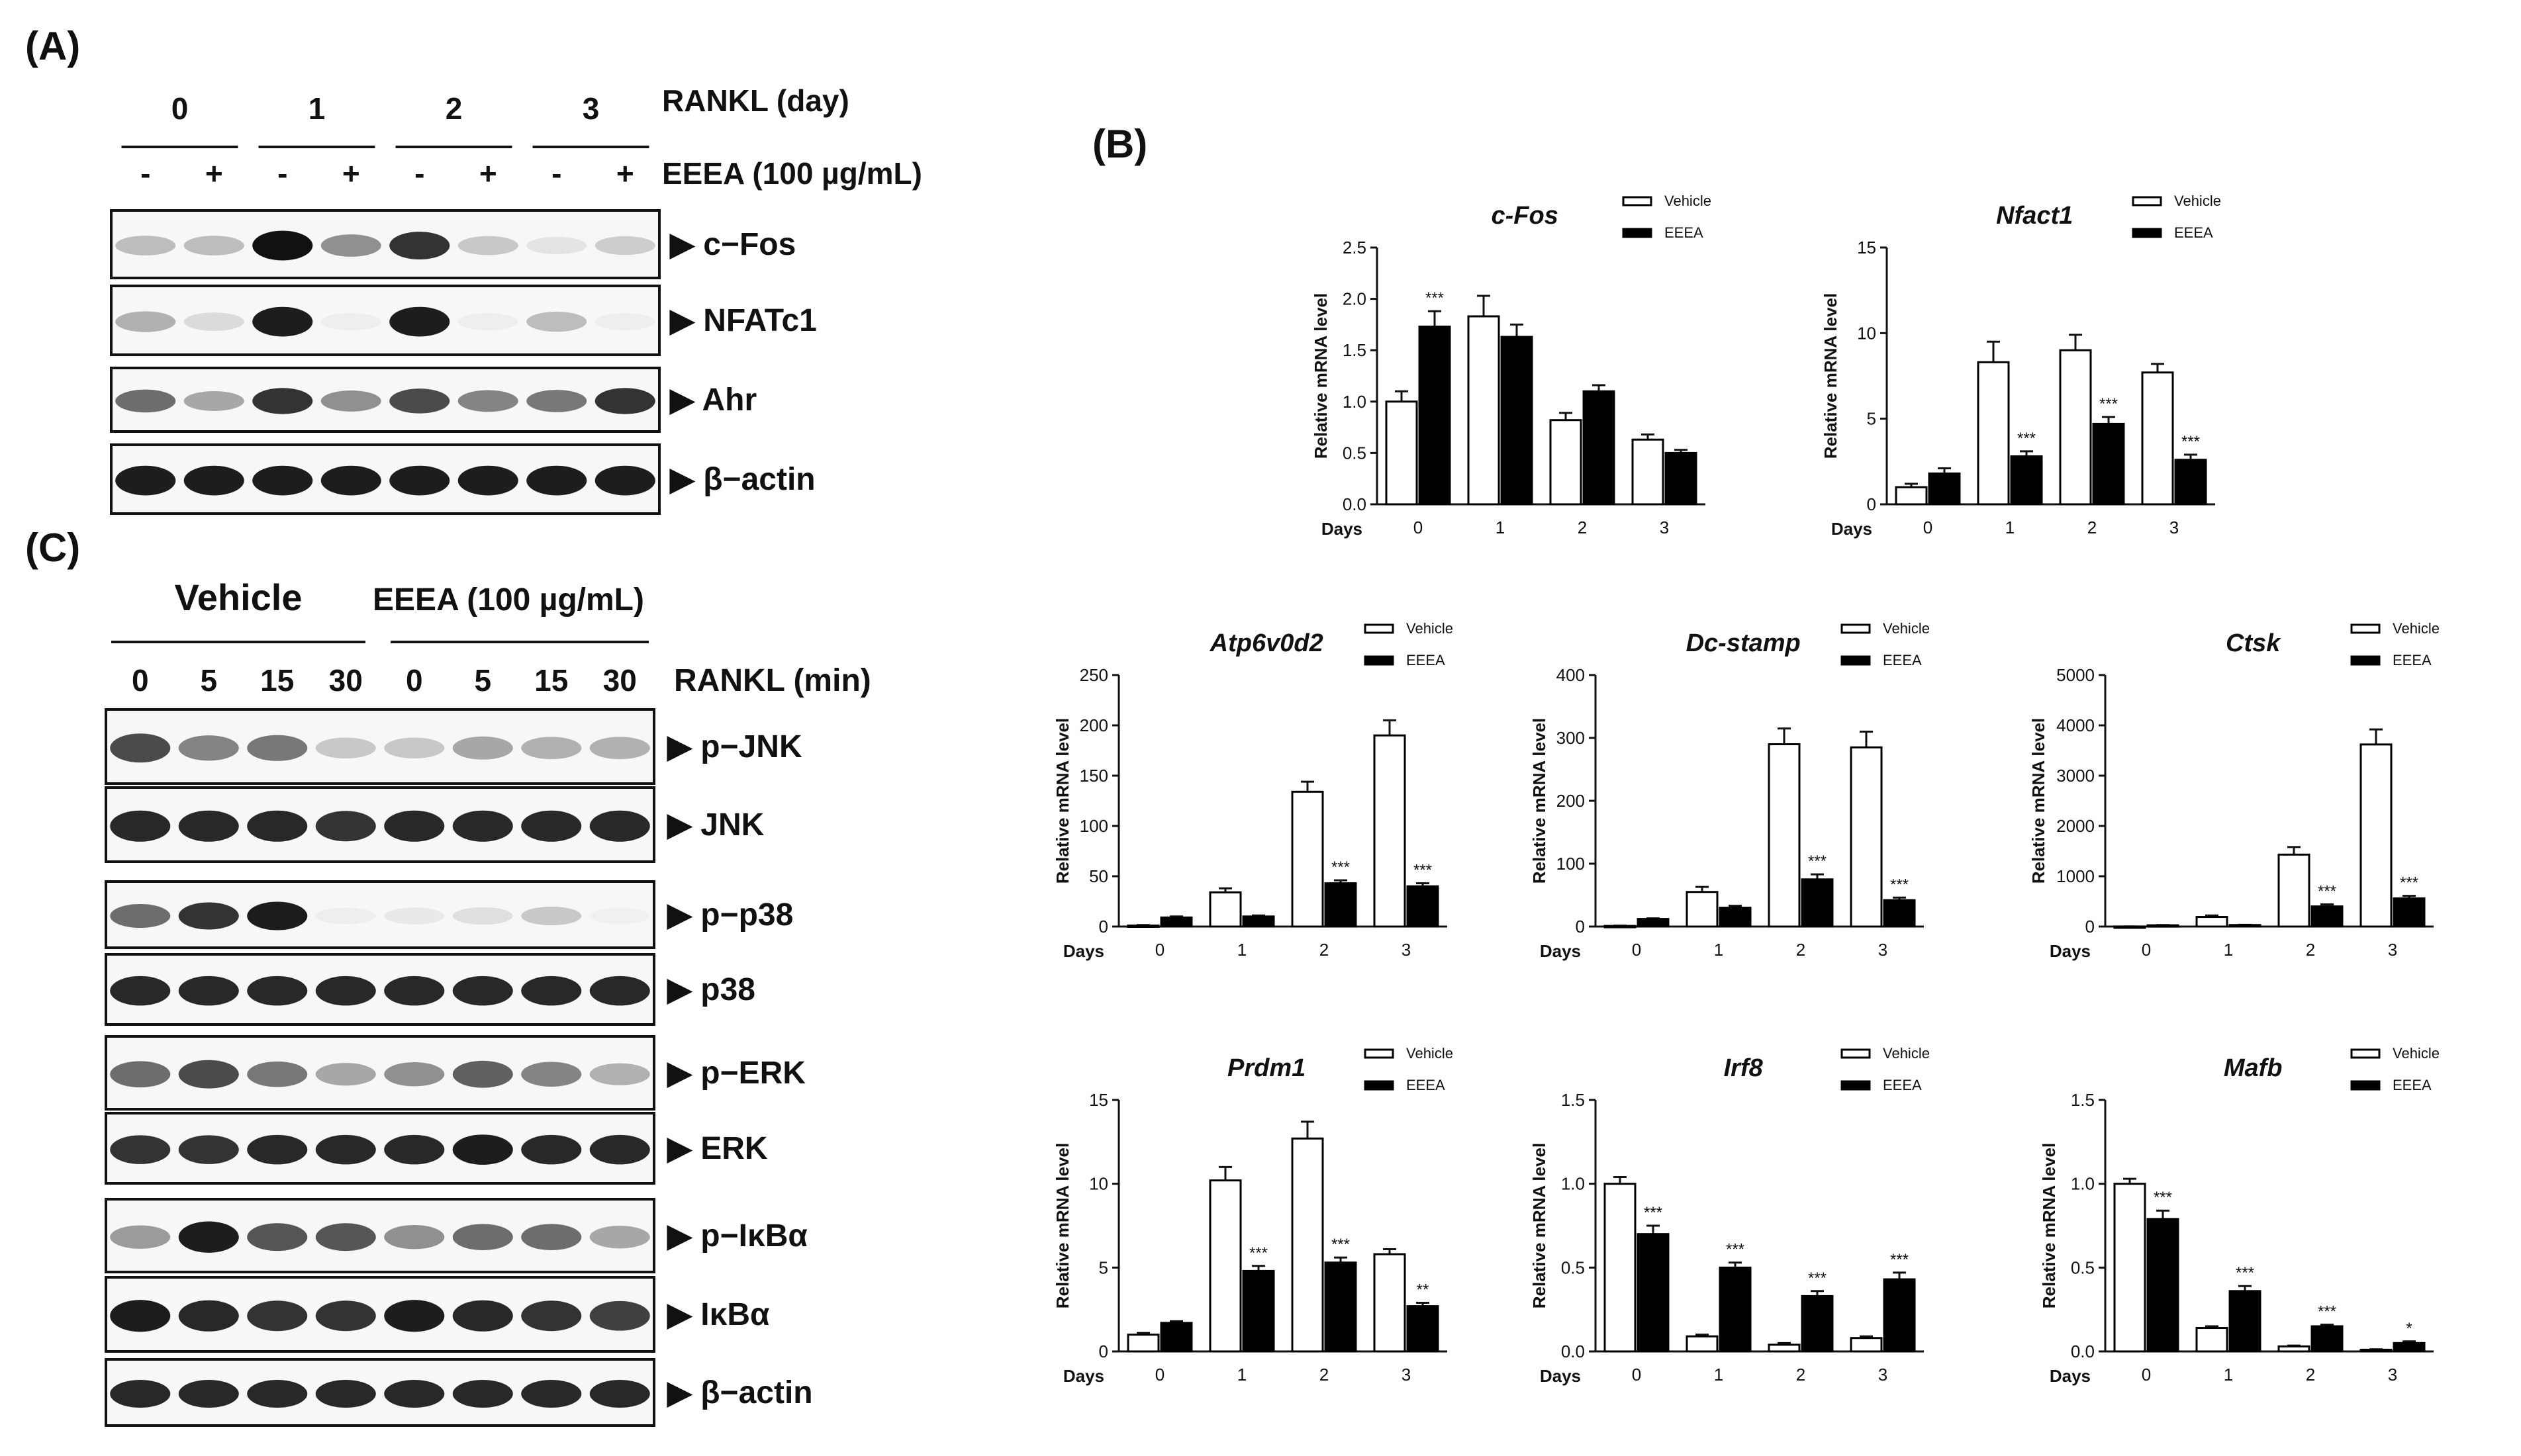 This screenshot has height=1456, width=2521. I want to click on time-label: 0, so click(140, 680).